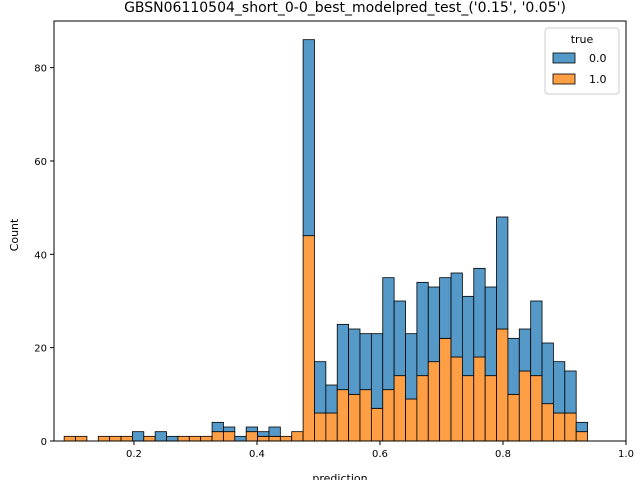 This screenshot has height=480, width=640. I want to click on x-axis-label: prediction, so click(339, 476).